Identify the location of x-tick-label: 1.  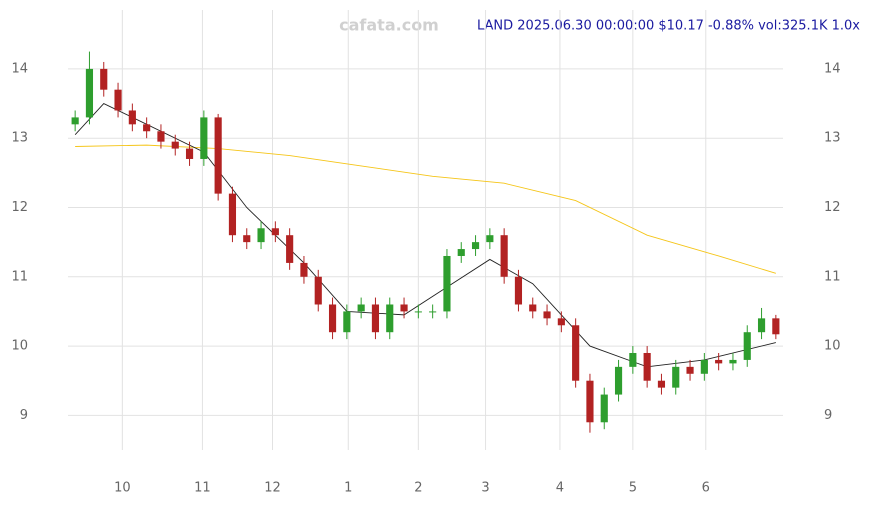
(348, 488).